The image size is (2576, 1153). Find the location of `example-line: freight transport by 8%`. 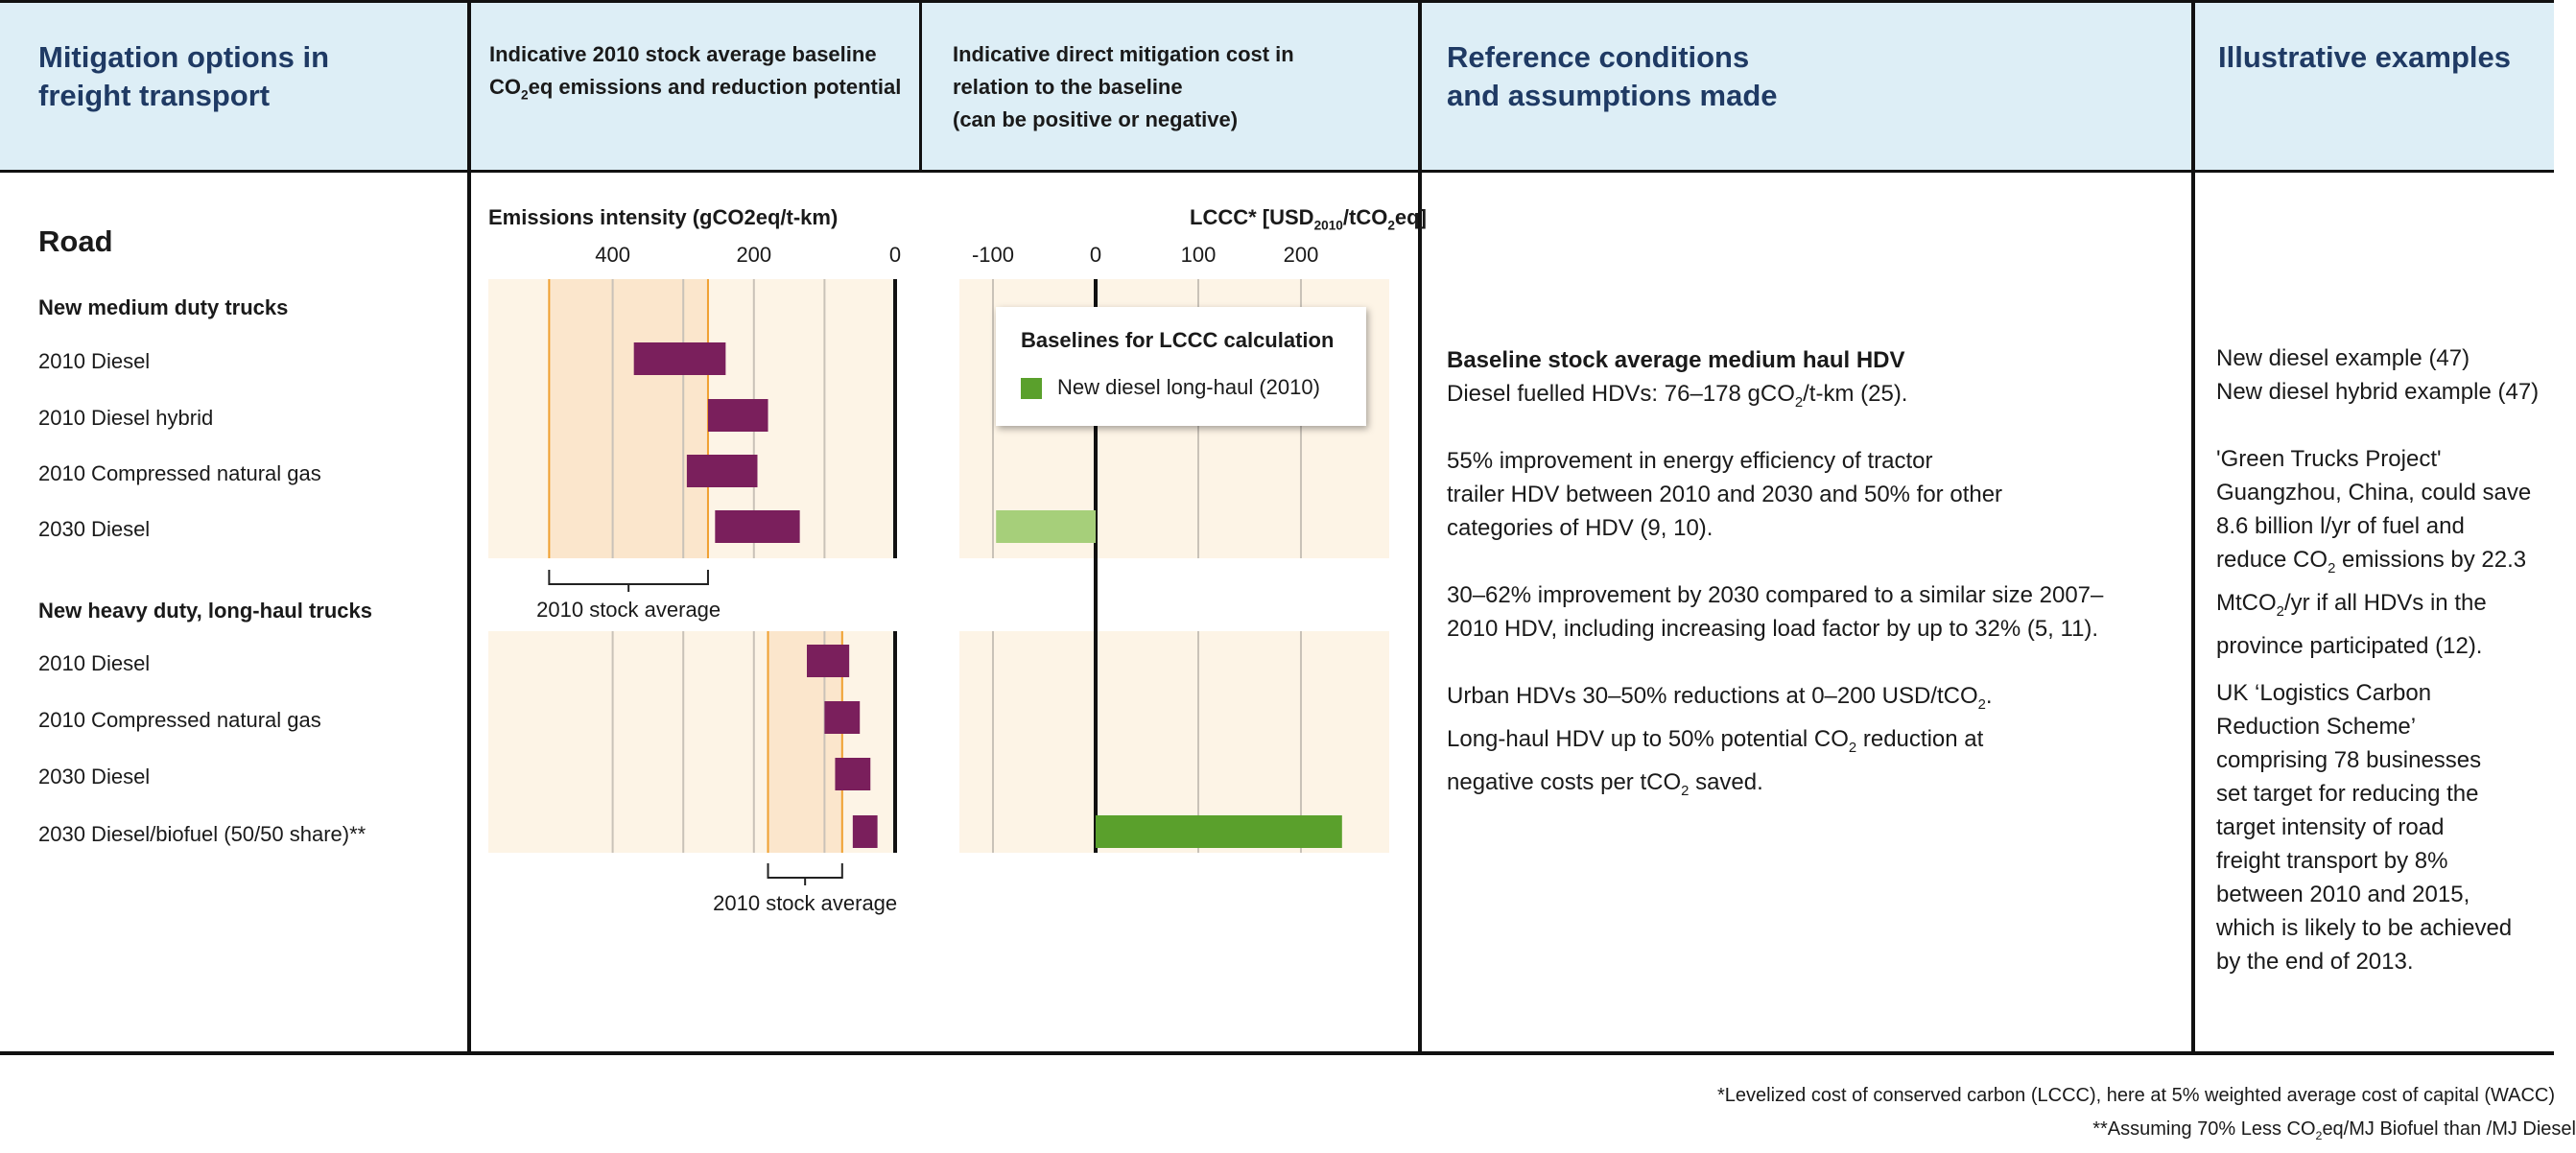

example-line: freight transport by 8% is located at coordinates (2332, 861).